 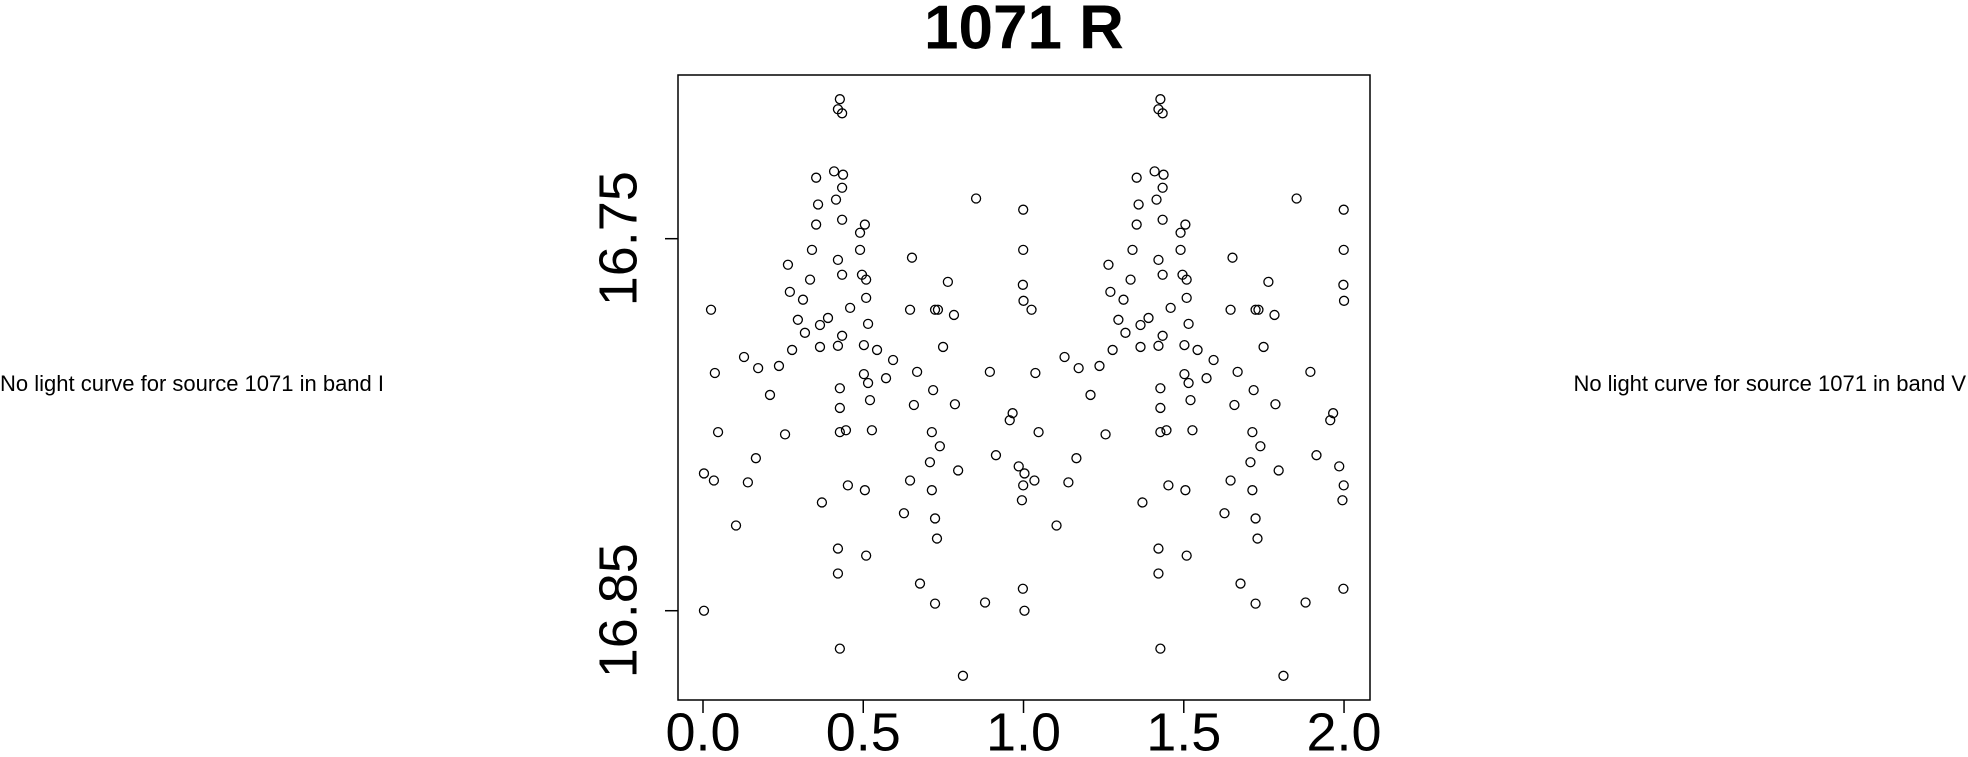 I want to click on y-tick-label: 16.85, so click(x=618, y=610).